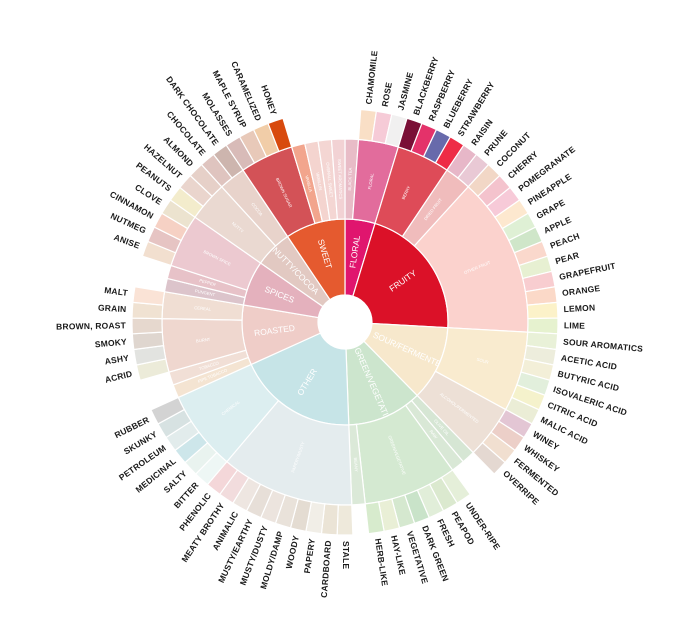  What do you see at coordinates (147, 326) in the screenshot?
I see `leaf-brown-roast` at bounding box center [147, 326].